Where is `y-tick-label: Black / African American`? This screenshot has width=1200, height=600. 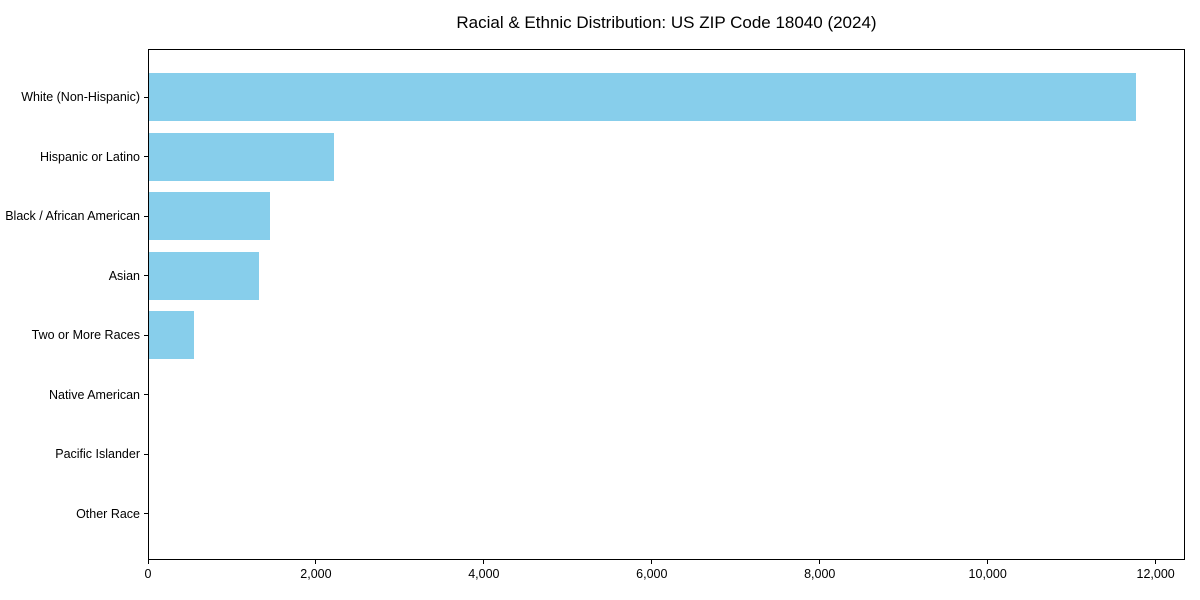 y-tick-label: Black / African American is located at coordinates (72, 215).